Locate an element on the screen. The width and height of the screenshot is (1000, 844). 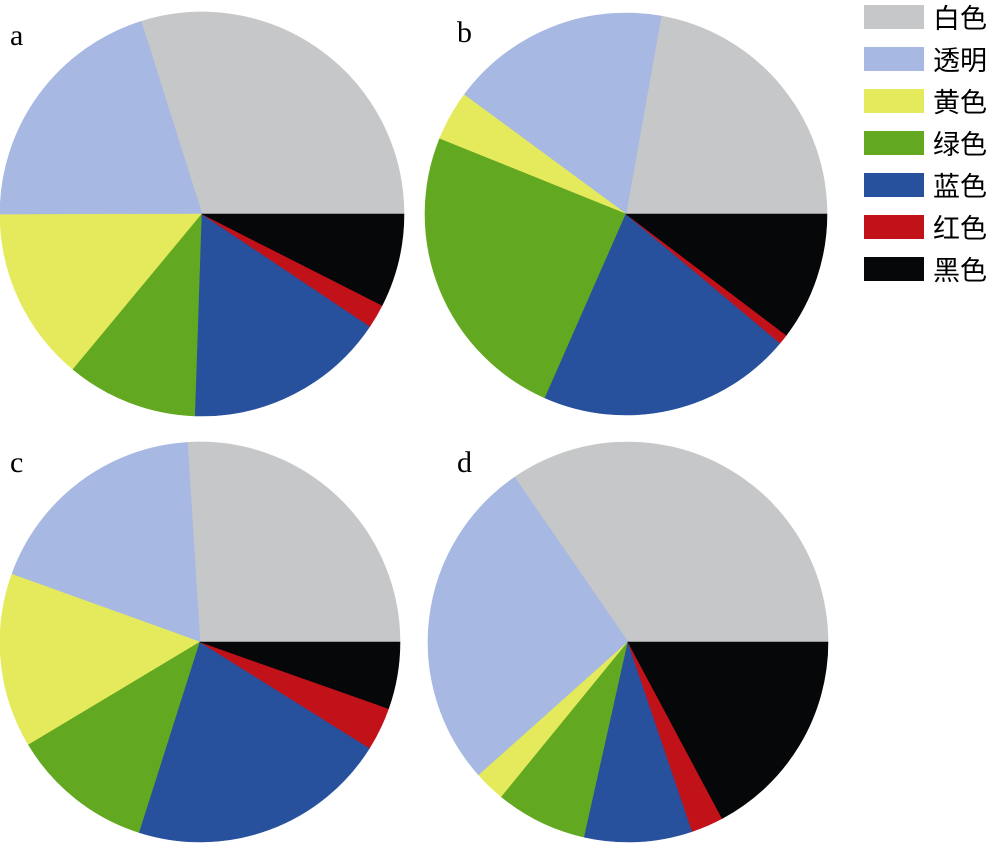
pie-a-slice-transparent is located at coordinates (101, 118).